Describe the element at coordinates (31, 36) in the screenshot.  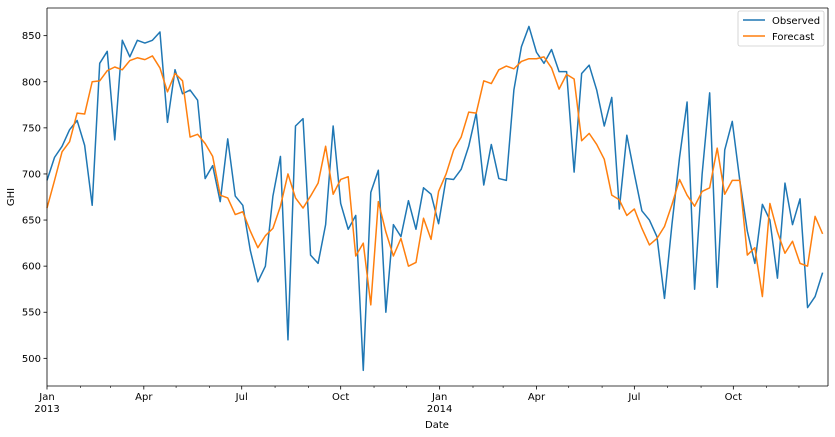
I see `y-tick-label: 850` at that location.